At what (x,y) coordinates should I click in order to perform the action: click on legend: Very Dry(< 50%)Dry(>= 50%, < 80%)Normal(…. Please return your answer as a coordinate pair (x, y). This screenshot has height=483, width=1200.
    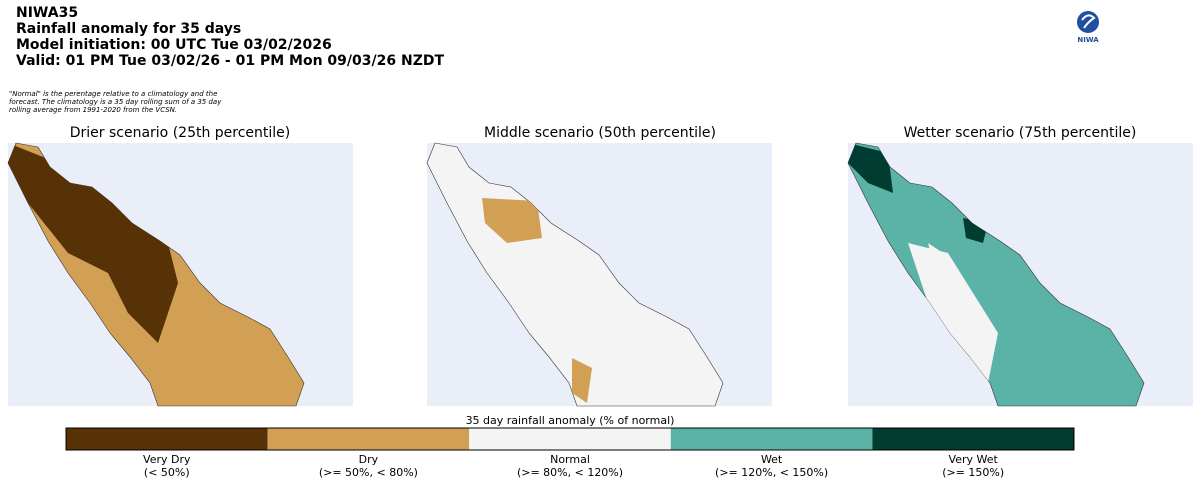
    Looking at the image, I should click on (570, 453).